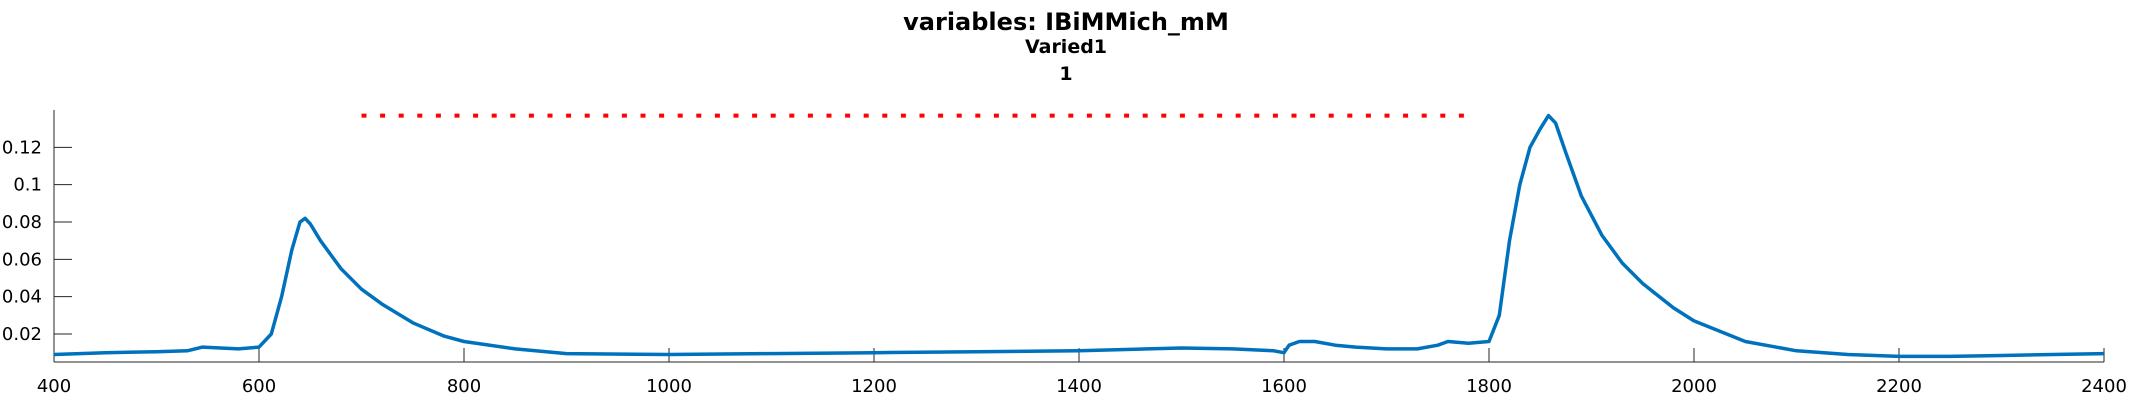 The height and width of the screenshot is (400, 2133). I want to click on x-tick-label: 2000, so click(1694, 386).